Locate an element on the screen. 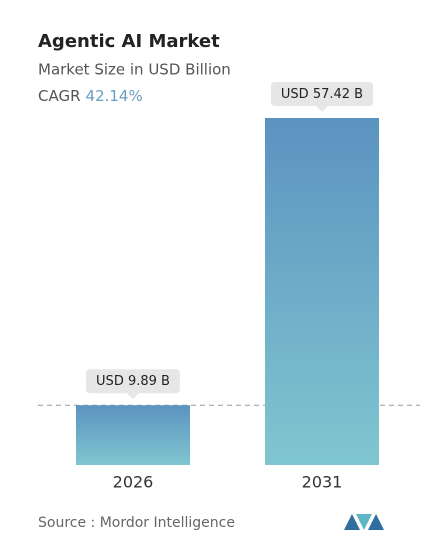 The width and height of the screenshot is (444, 547). x-tick-label: 2026 is located at coordinates (133, 482).